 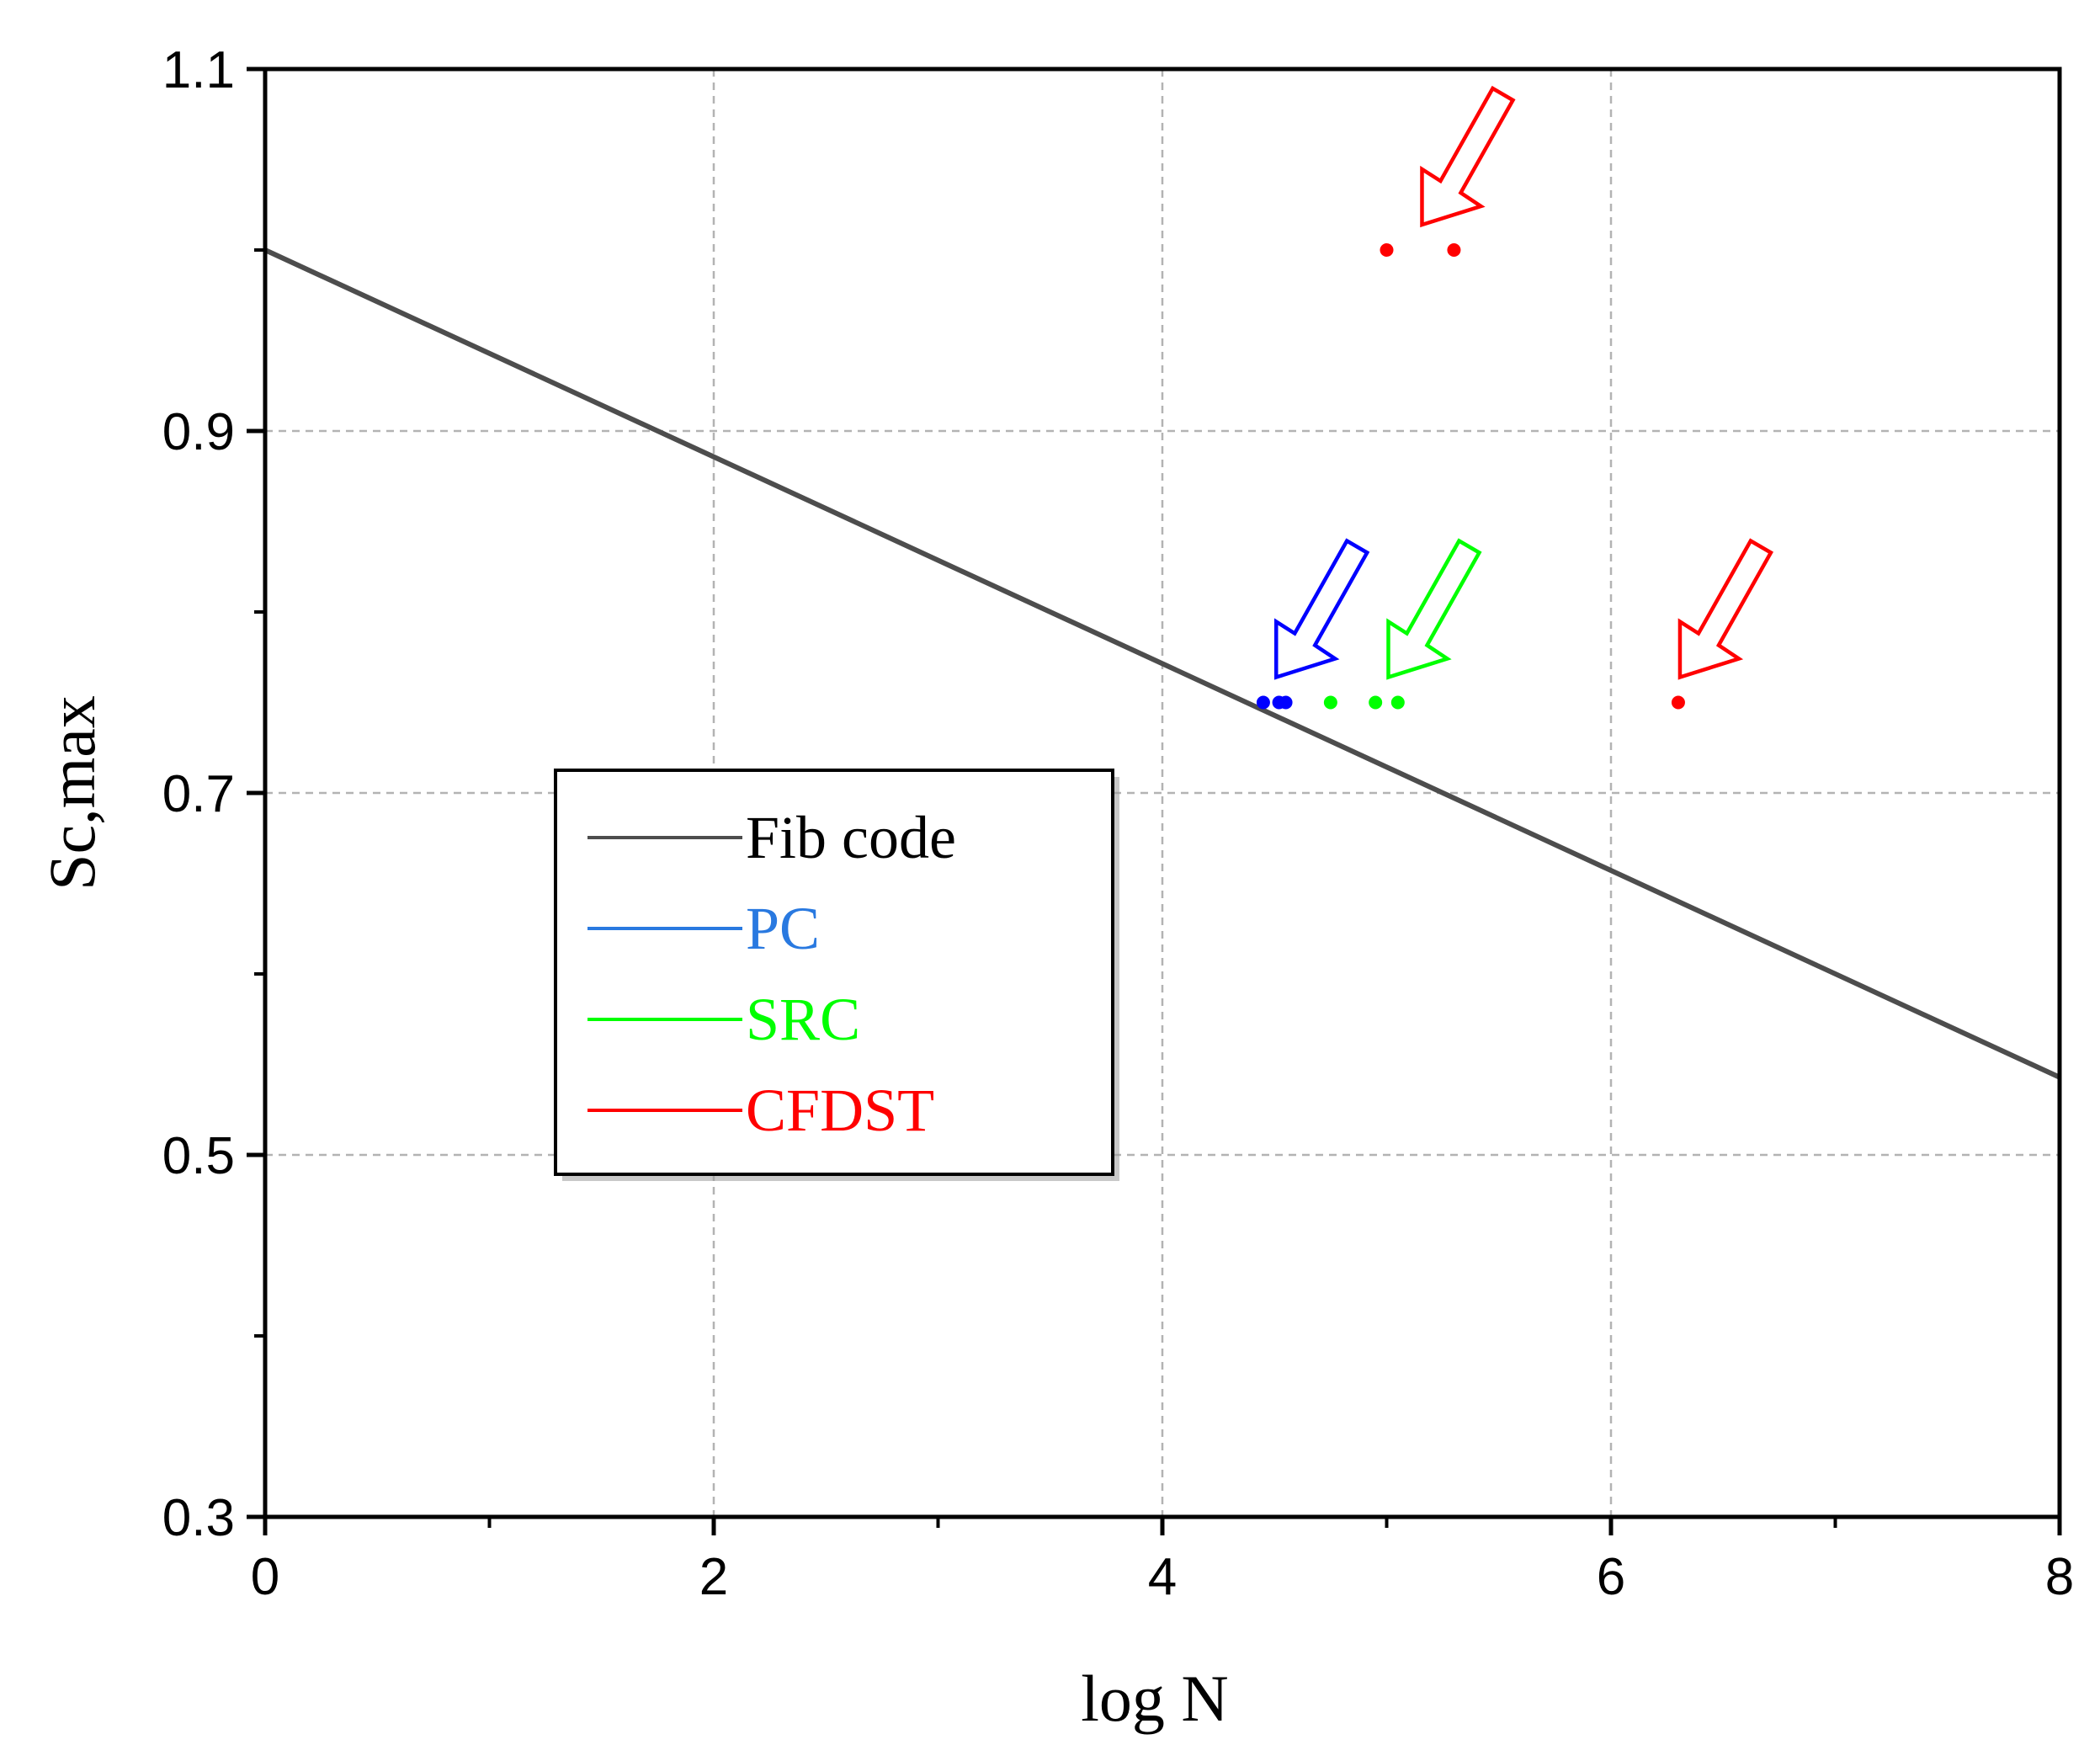 What do you see at coordinates (836, 975) in the screenshot?
I see `legend: Fib code PC SRC CFDST` at bounding box center [836, 975].